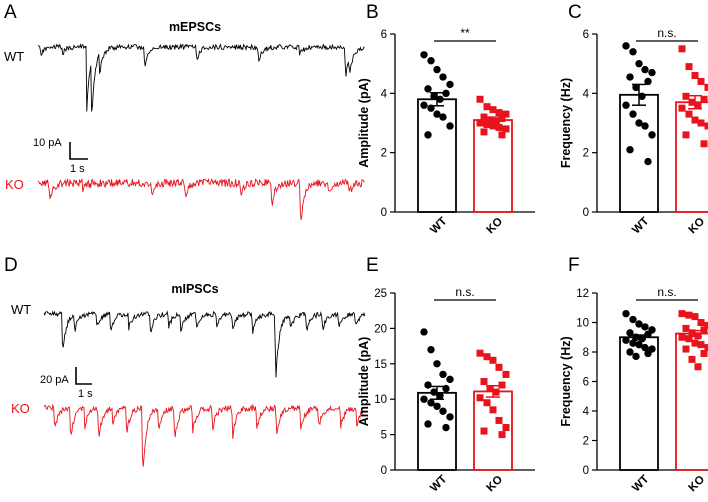  Describe the element at coordinates (633, 374) in the screenshot. I see `panel-f: F Frequency (Hz) 0 2 4 6 8 10 12 WT KO n.s.` at that location.